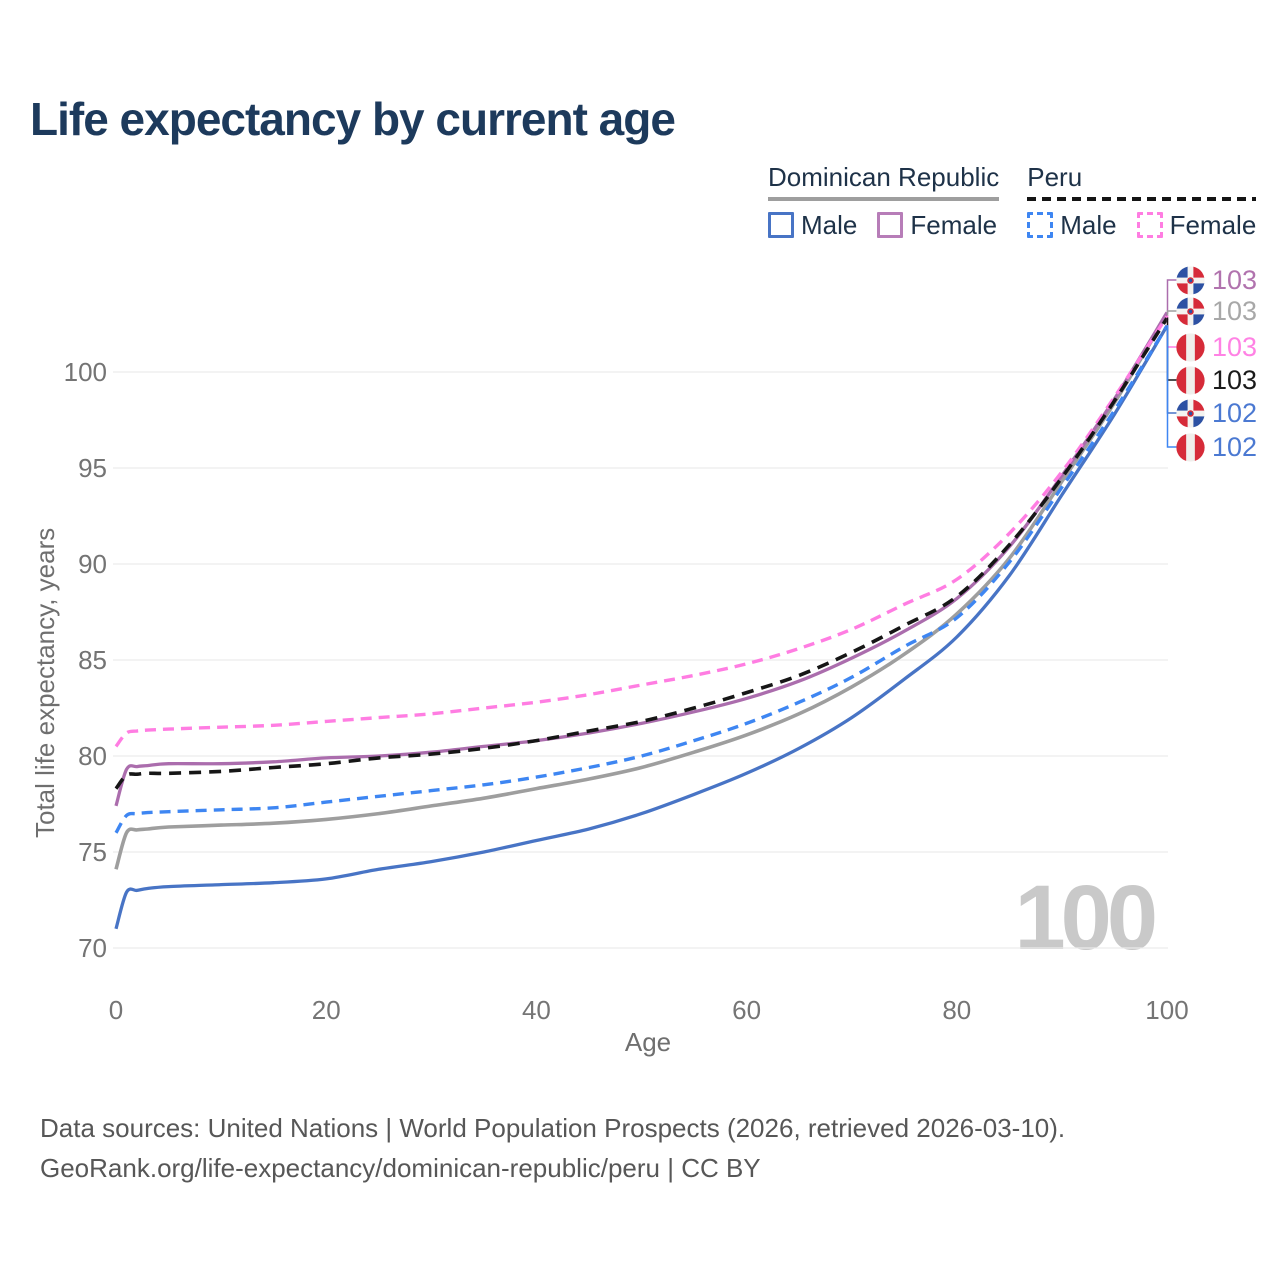  What do you see at coordinates (746, 1010) in the screenshot?
I see `x-tick-label-60: 60` at bounding box center [746, 1010].